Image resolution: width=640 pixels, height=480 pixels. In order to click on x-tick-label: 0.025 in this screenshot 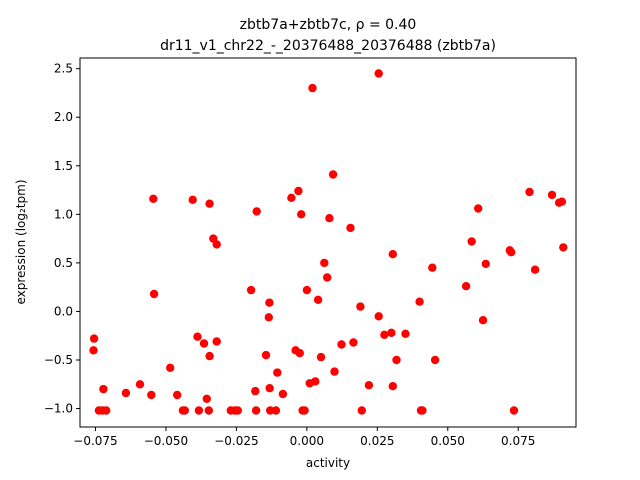, I will do `click(377, 441)`.